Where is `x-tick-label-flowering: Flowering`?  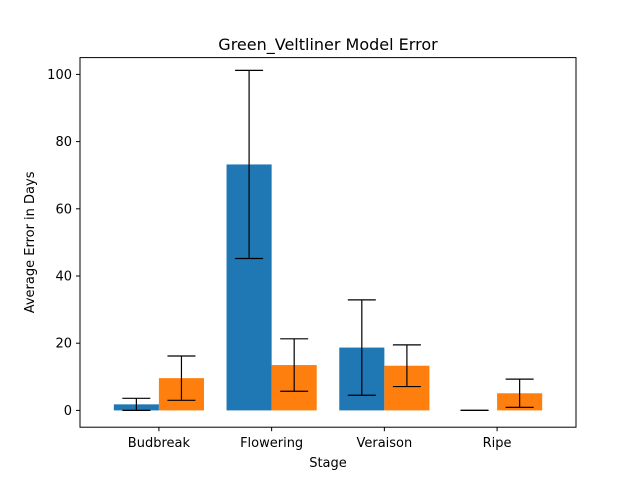
x-tick-label-flowering: Flowering is located at coordinates (271, 443).